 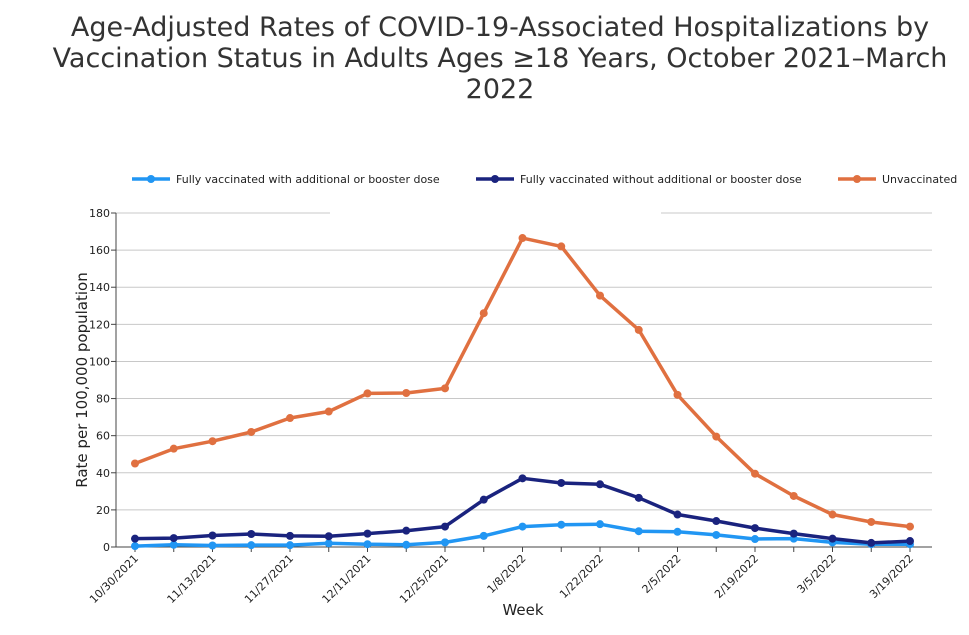 I want to click on x-tick-label: 3/5/2022, so click(x=816, y=574).